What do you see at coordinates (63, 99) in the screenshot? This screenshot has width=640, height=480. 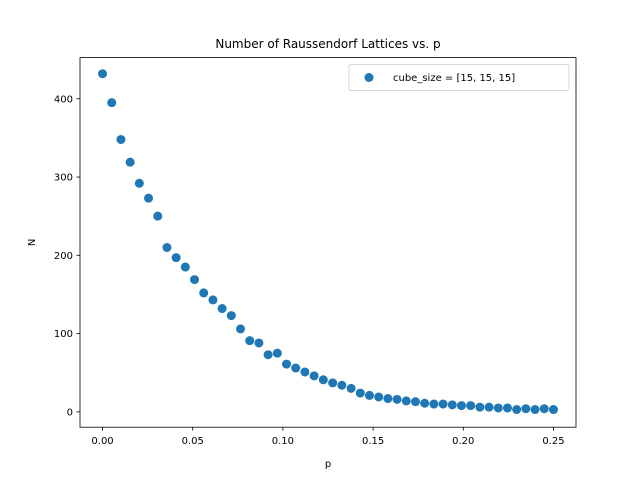 I see `y-tick-label: 400` at bounding box center [63, 99].